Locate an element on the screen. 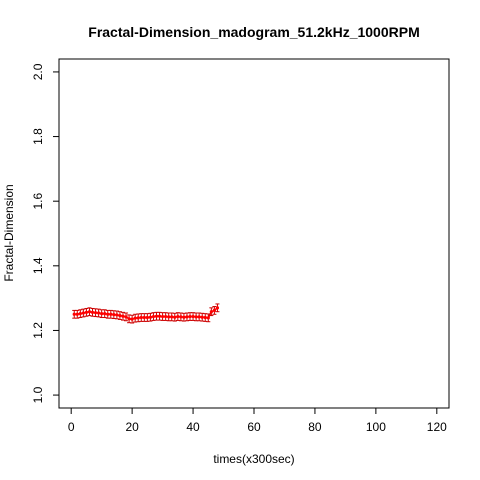 This screenshot has width=480, height=480. y-tick-label: 1.8 is located at coordinates (38, 136).